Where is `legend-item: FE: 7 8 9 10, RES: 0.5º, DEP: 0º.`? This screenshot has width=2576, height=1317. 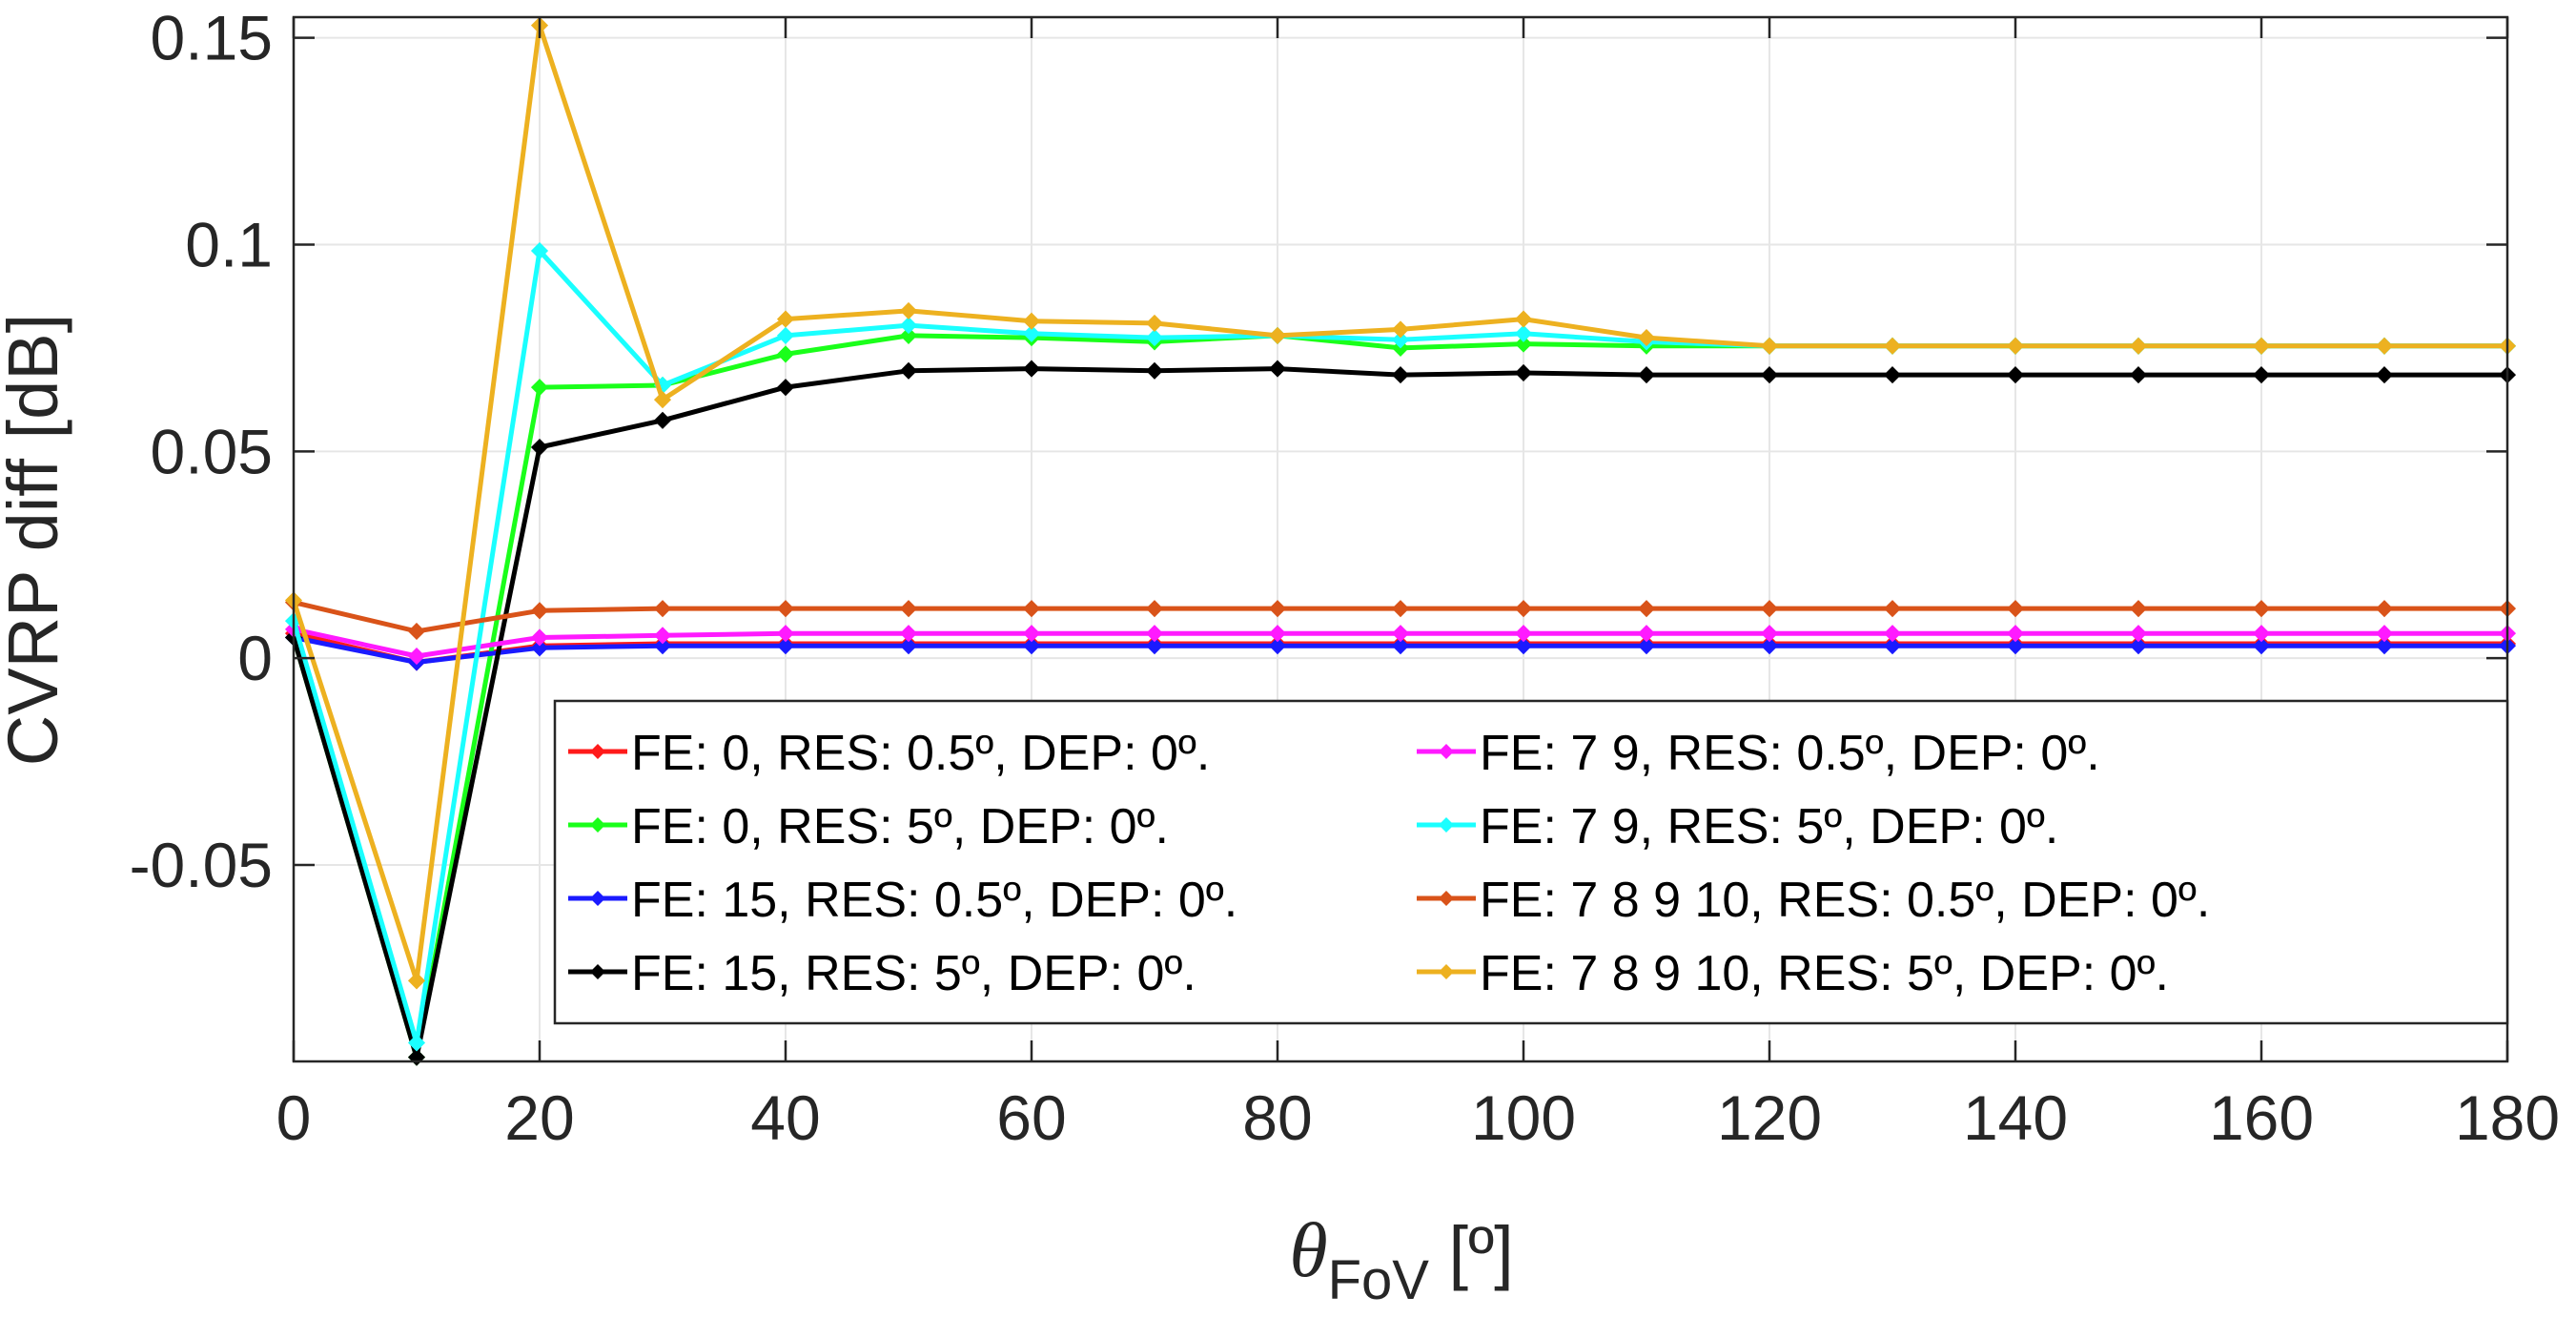 legend-item: FE: 7 8 9 10, RES: 0.5º, DEP: 0º. is located at coordinates (1813, 901).